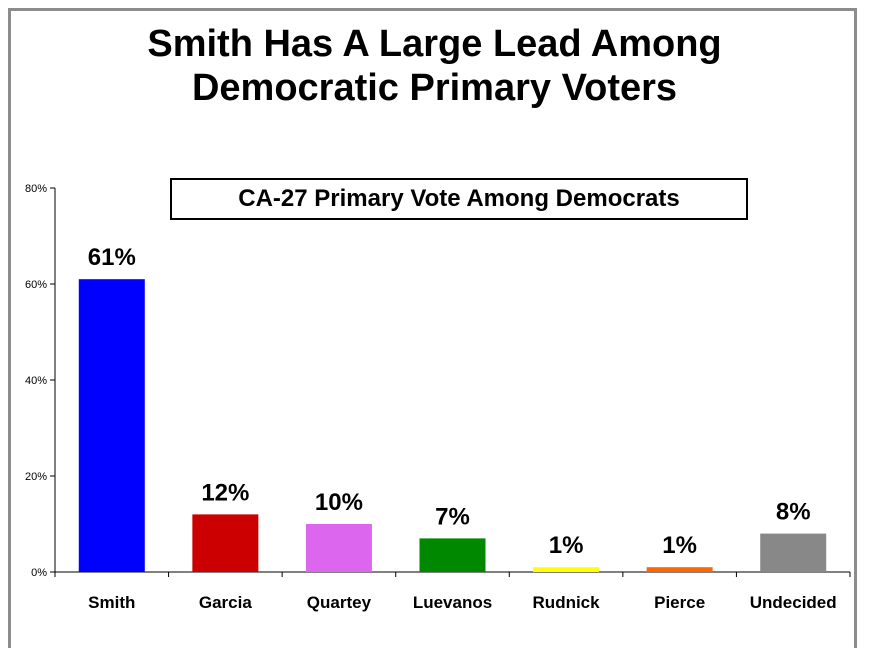  Describe the element at coordinates (338, 548) in the screenshot. I see `bar-quartey` at that location.